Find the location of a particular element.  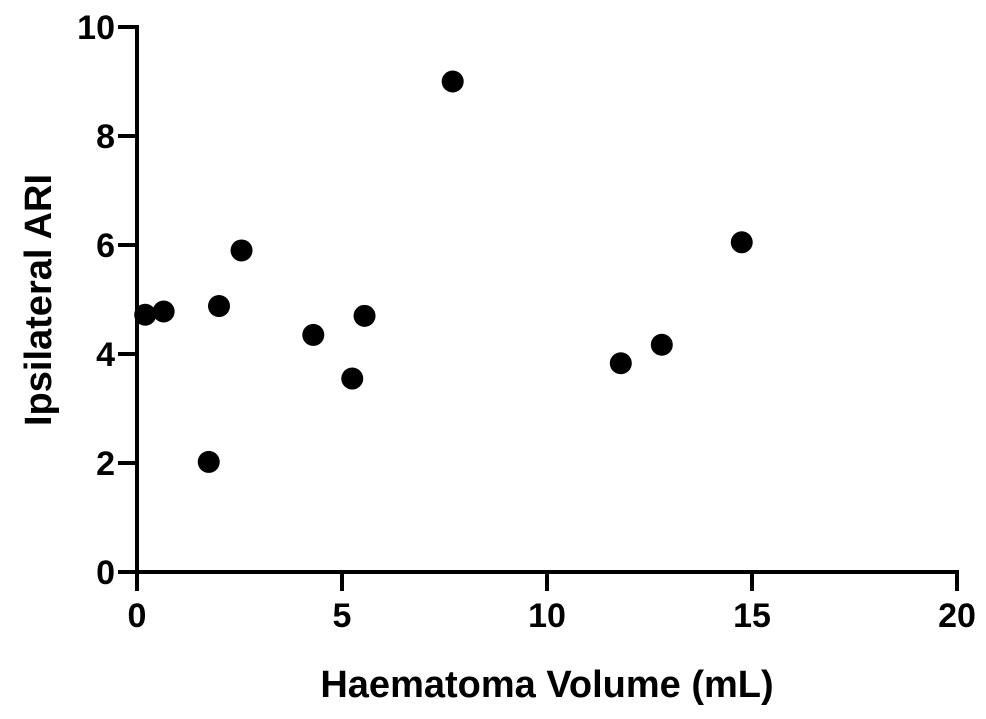

x-tick-label: 0 is located at coordinates (137, 616).